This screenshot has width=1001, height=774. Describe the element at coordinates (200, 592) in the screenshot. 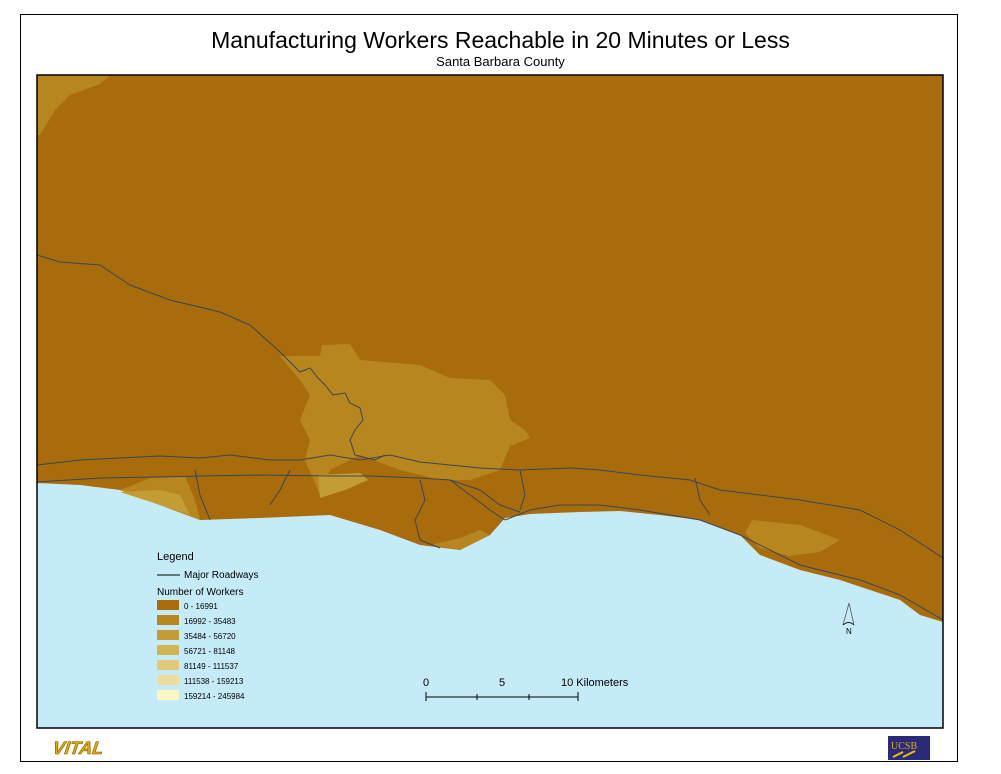

I see `legend-classes-title: Number of Workers` at that location.